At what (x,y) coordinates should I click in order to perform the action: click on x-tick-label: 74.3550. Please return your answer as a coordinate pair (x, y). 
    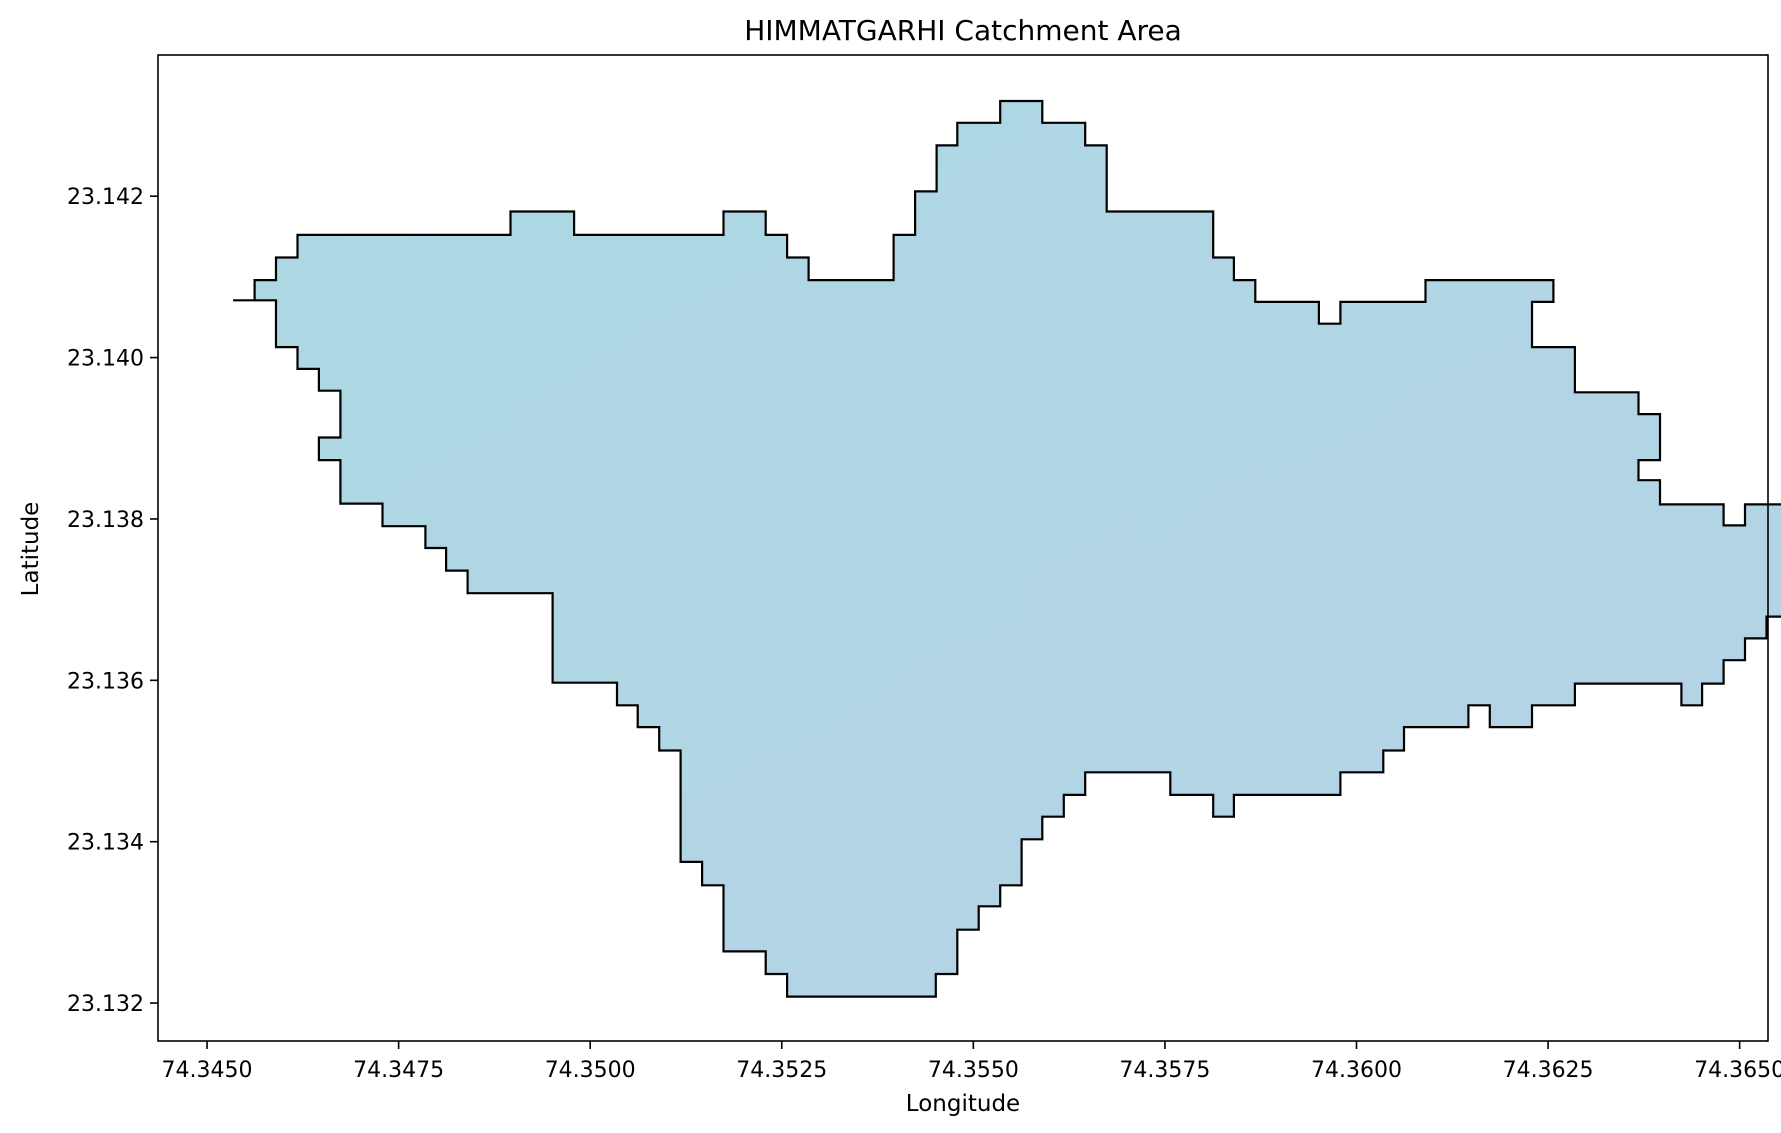
    Looking at the image, I should click on (973, 1070).